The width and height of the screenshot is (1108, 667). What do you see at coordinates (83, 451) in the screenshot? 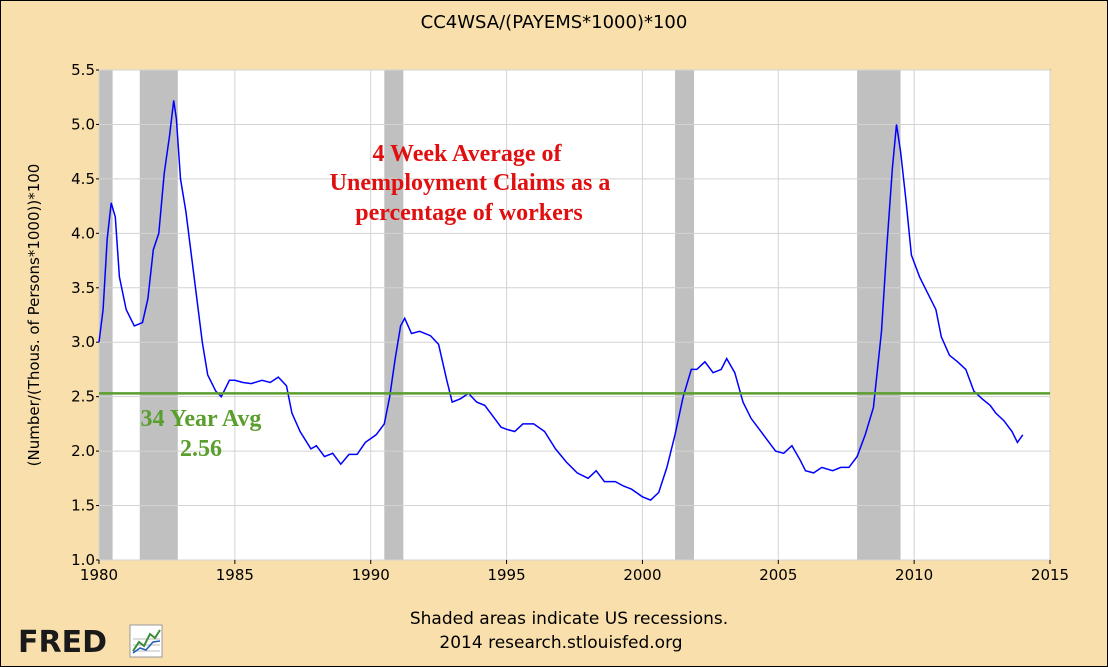
I see `y-tick-label: 2.0` at bounding box center [83, 451].